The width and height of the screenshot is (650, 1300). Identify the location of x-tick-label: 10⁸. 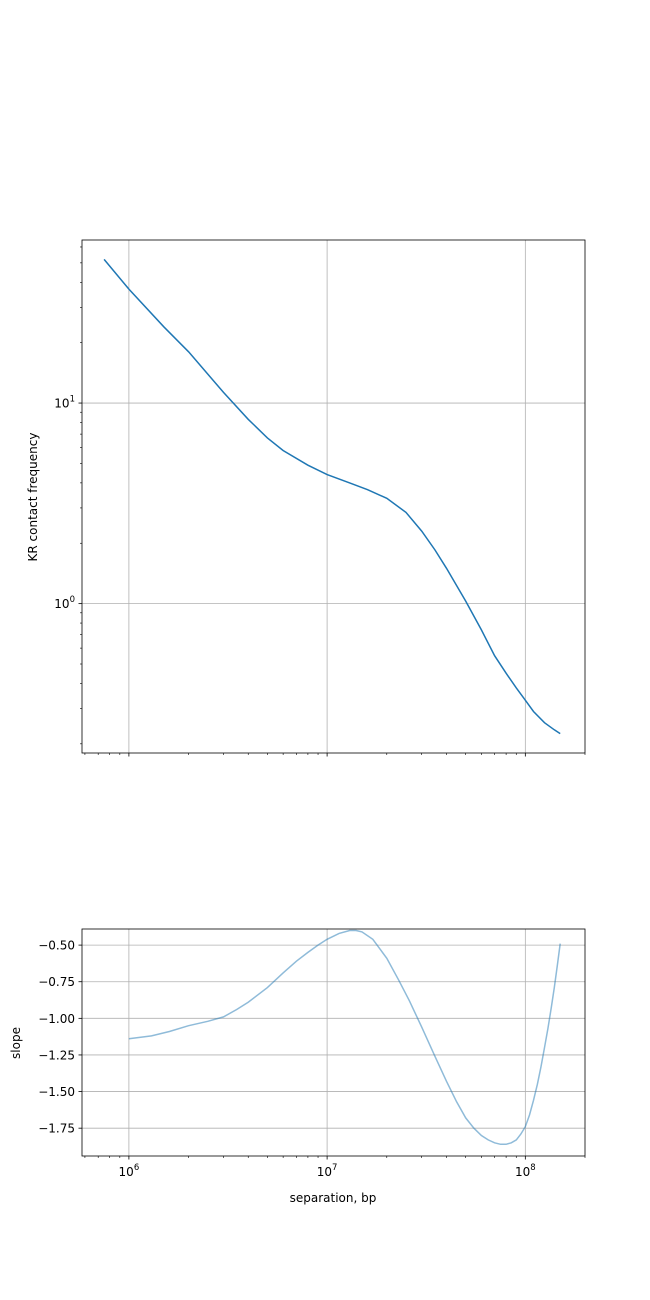
(525, 1171).